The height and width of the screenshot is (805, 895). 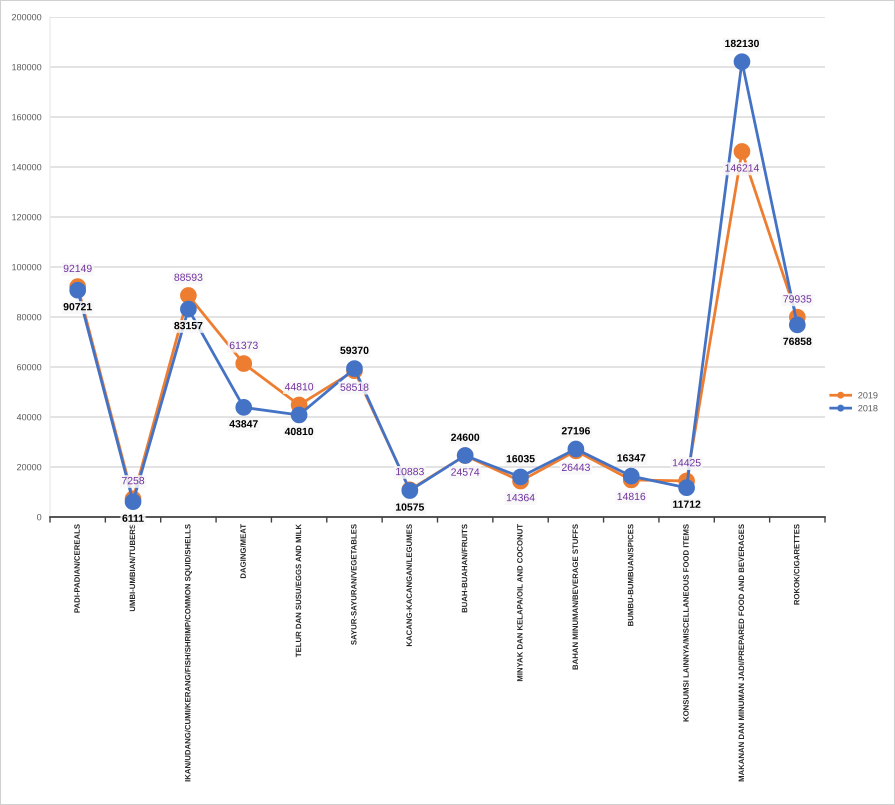 What do you see at coordinates (29, 367) in the screenshot?
I see `y-tick-label: 60000` at bounding box center [29, 367].